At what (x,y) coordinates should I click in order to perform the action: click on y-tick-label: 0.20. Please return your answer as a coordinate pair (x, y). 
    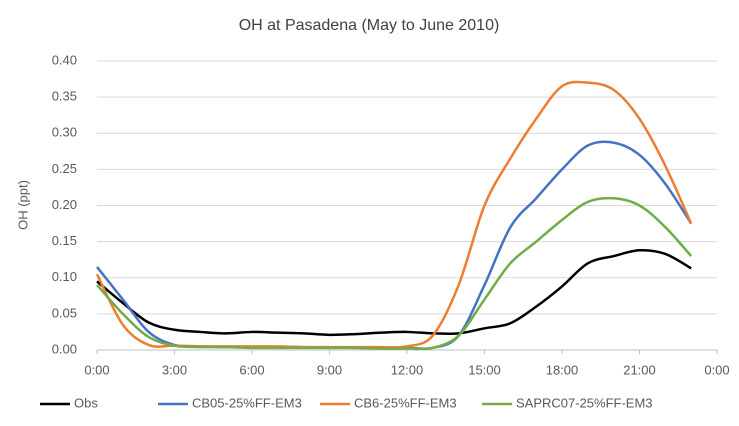
    Looking at the image, I should click on (64, 204).